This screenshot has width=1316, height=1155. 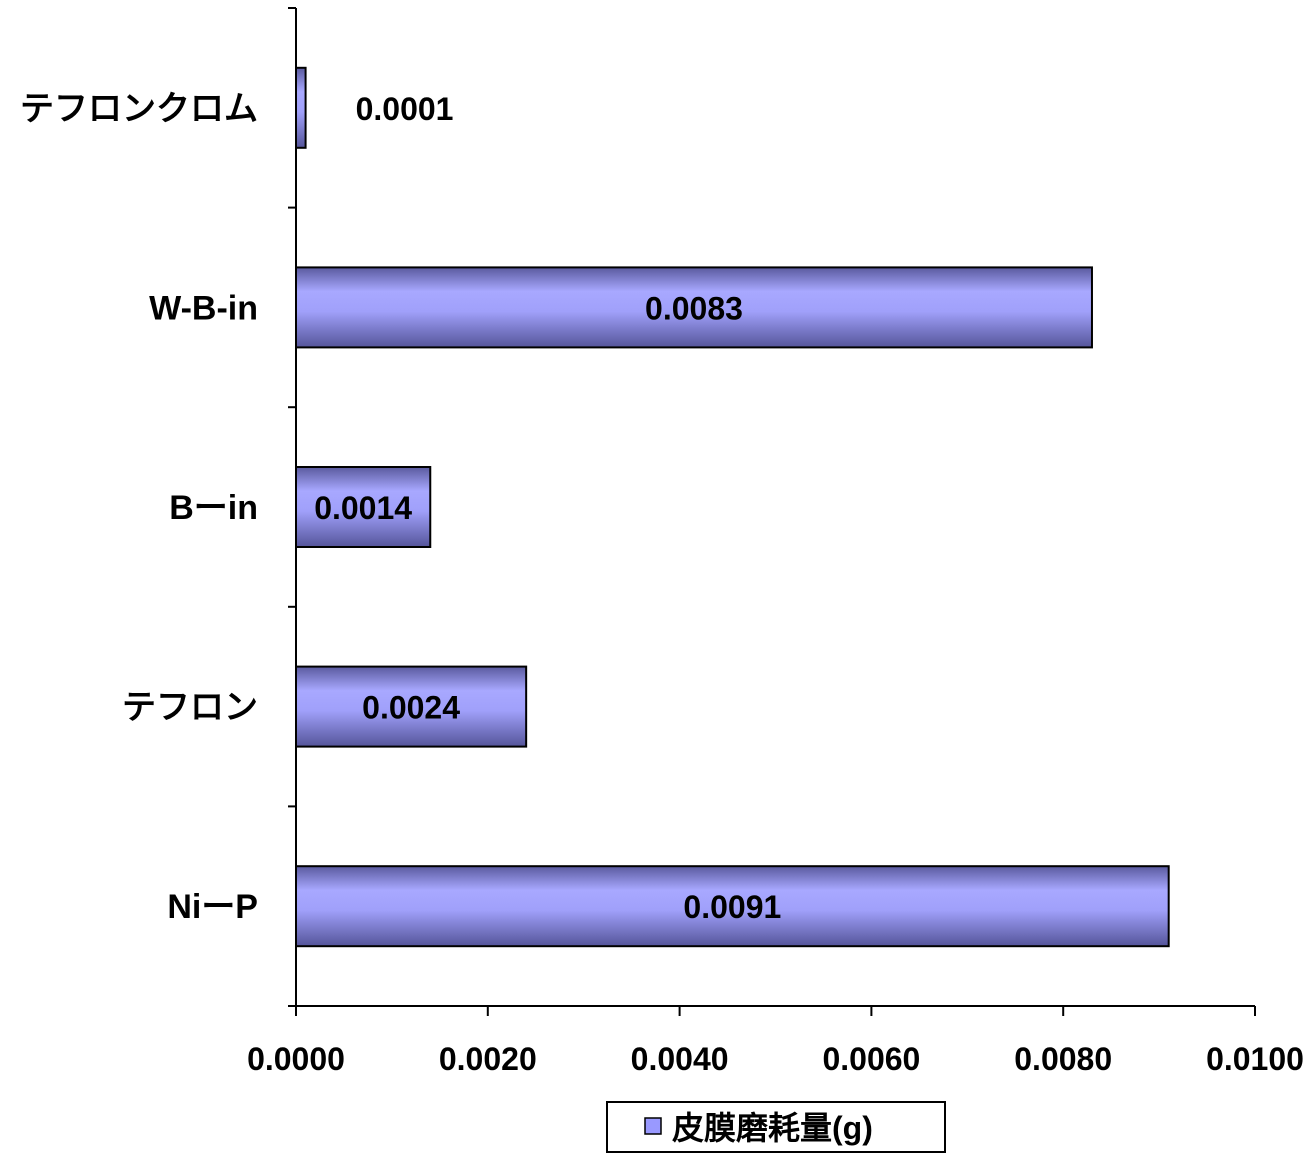 What do you see at coordinates (488, 1059) in the screenshot?
I see `x-tick-label-1: 0.0020` at bounding box center [488, 1059].